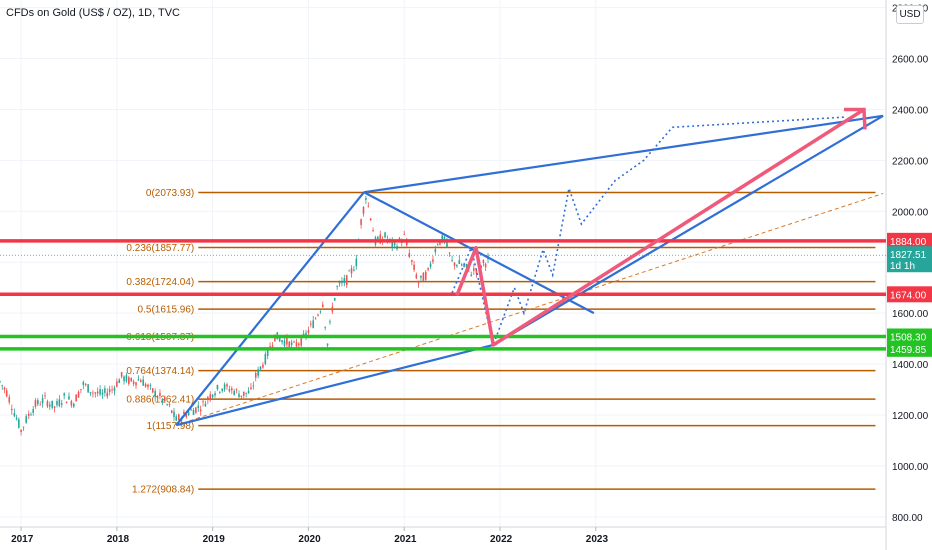  What do you see at coordinates (910, 14) in the screenshot?
I see `currency-button: USD` at bounding box center [910, 14].